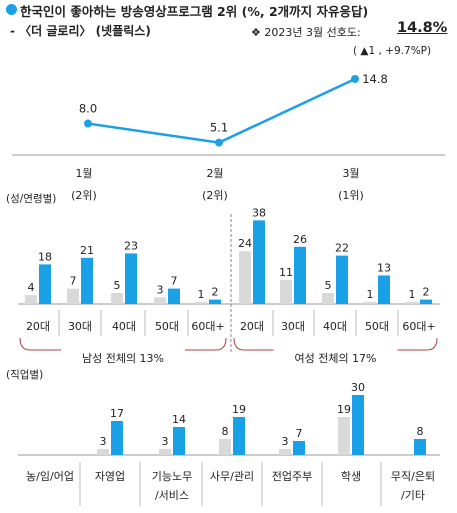 Image resolution: width=457 pixels, height=513 pixels. I want to click on occupation-category-label: /기타, so click(413, 495).